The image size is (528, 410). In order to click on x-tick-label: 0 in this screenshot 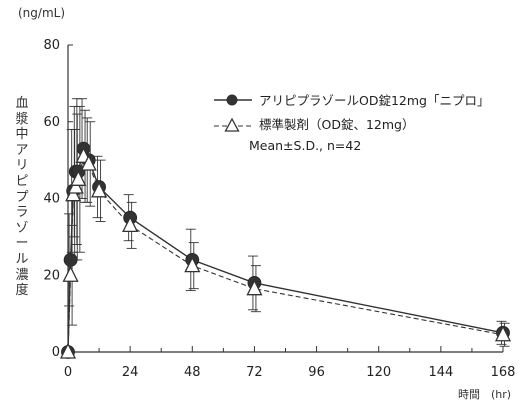, I will do `click(68, 372)`.